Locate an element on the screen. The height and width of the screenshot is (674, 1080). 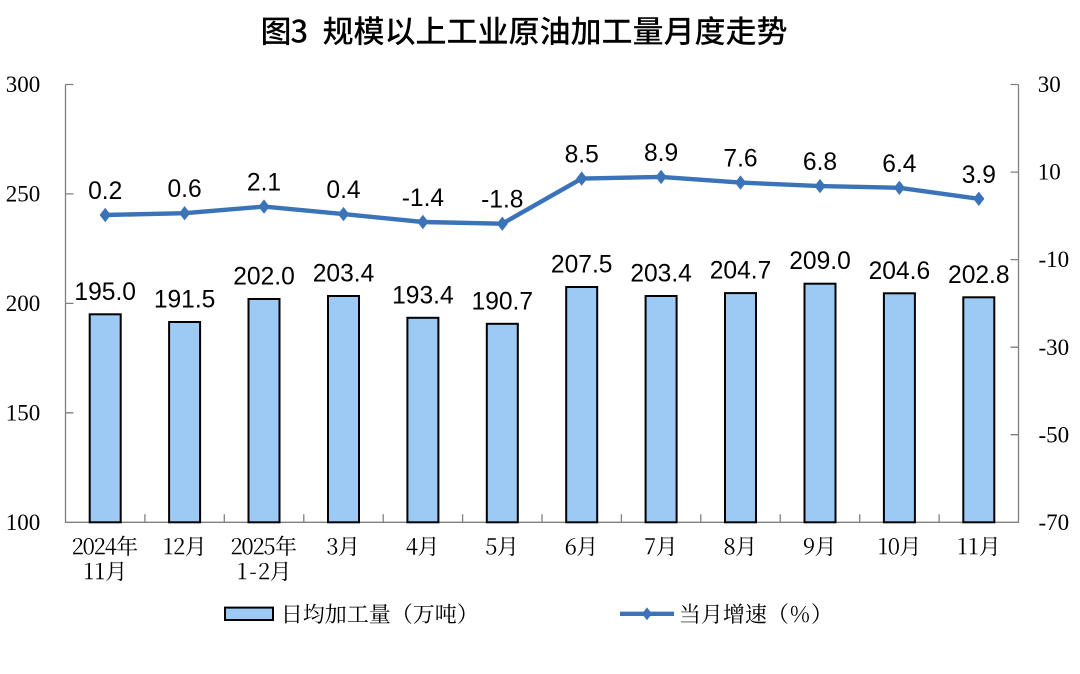
svg-text: 3.9 is located at coordinates (979, 175).